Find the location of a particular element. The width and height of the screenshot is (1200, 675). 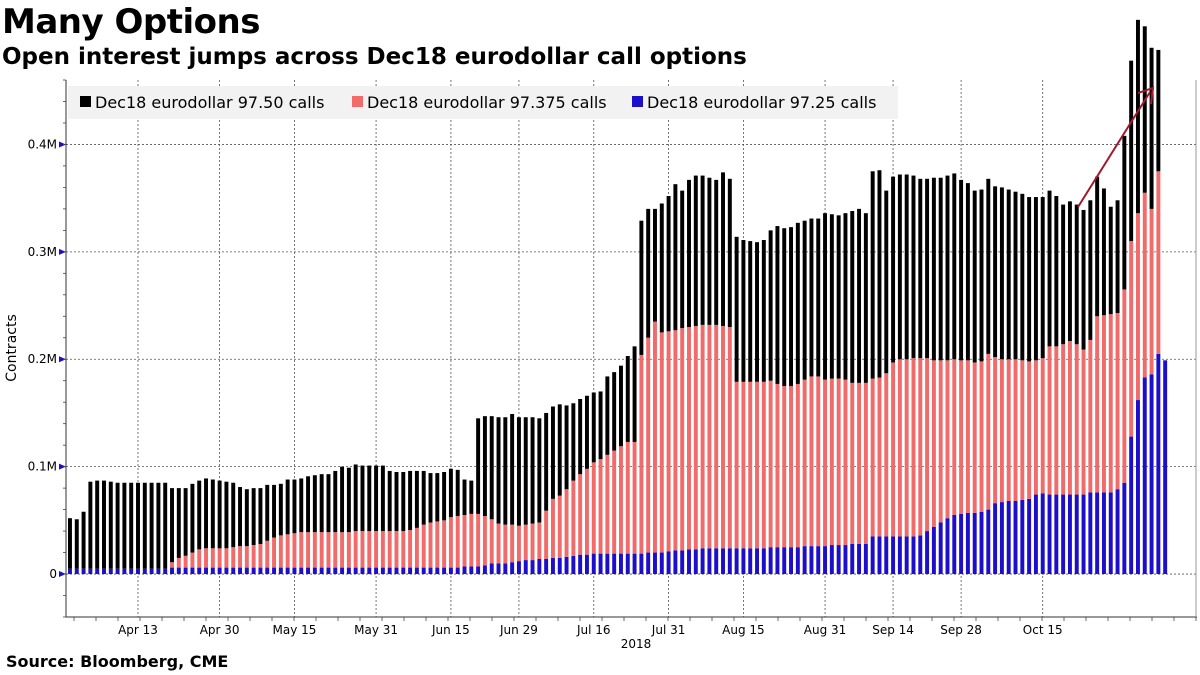

legend-swatch is located at coordinates (357, 101).